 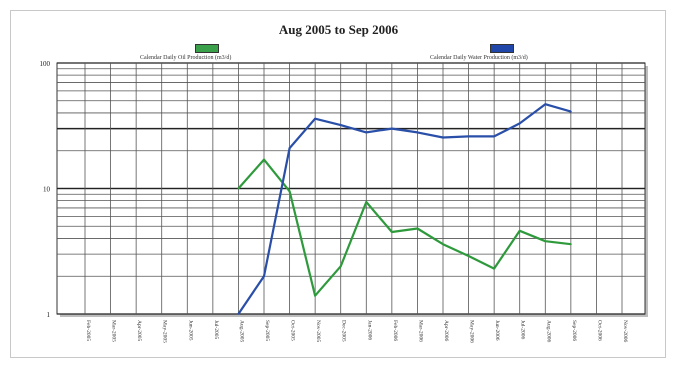 I want to click on x-tick-label: Oct-2006, so click(x=599, y=330).